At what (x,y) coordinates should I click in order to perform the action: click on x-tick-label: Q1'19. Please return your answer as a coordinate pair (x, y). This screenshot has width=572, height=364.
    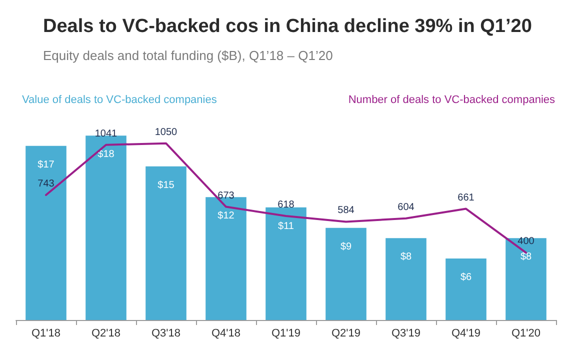
    Looking at the image, I should click on (286, 334).